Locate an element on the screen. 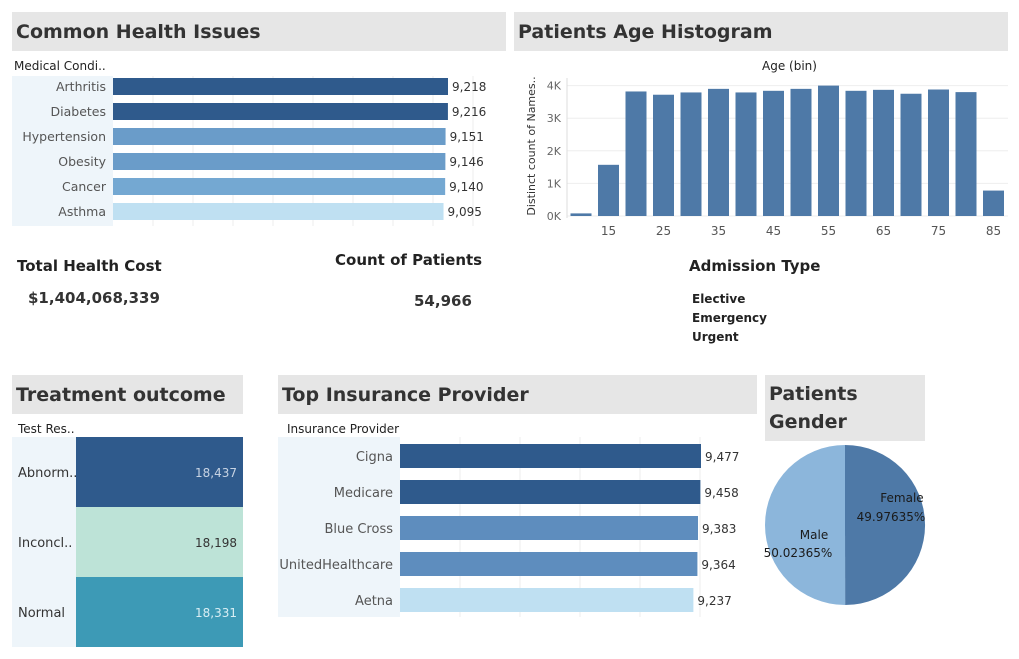  health-column-header: Medical Condi.. is located at coordinates (60, 66).